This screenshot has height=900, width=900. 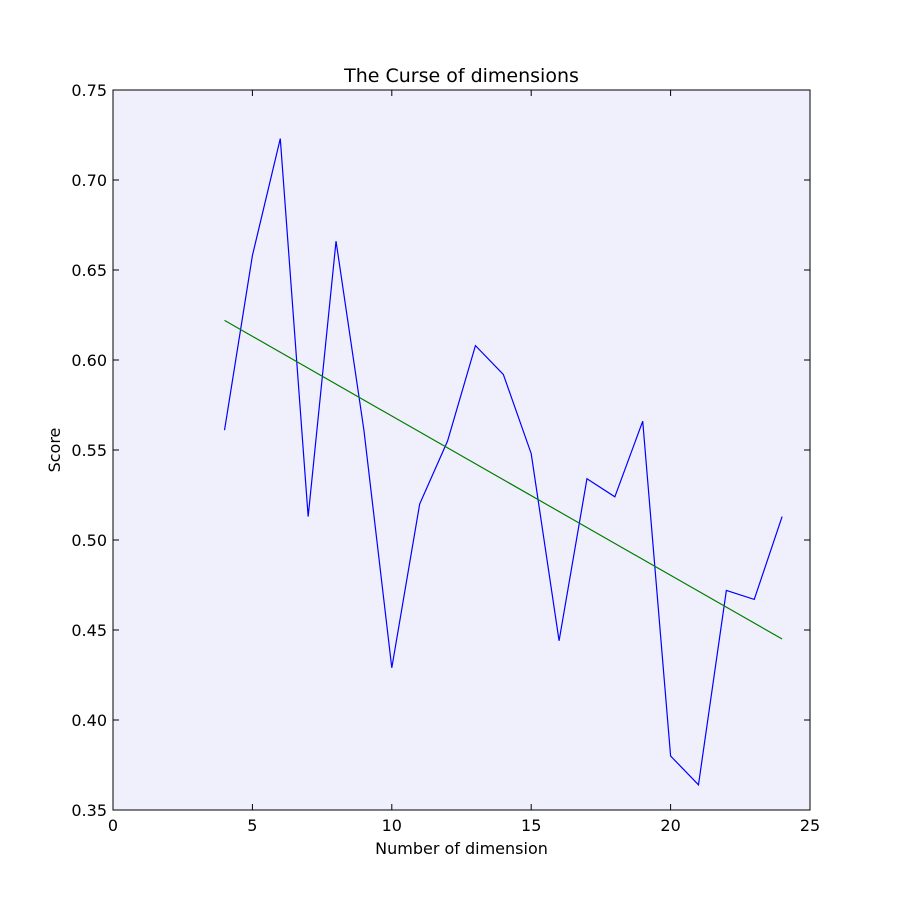 I want to click on y-tick-label: 0.45, so click(x=89, y=630).